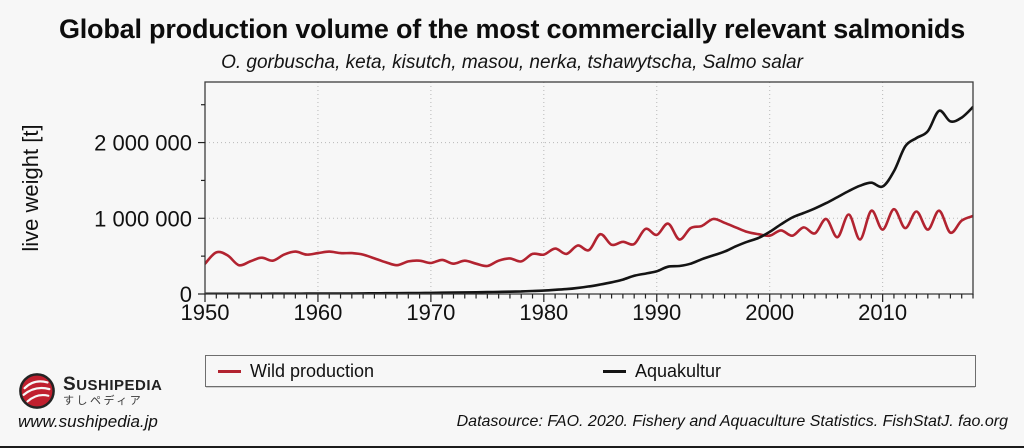 Image resolution: width=1024 pixels, height=448 pixels. I want to click on x-tick-label: 1970, so click(430, 312).